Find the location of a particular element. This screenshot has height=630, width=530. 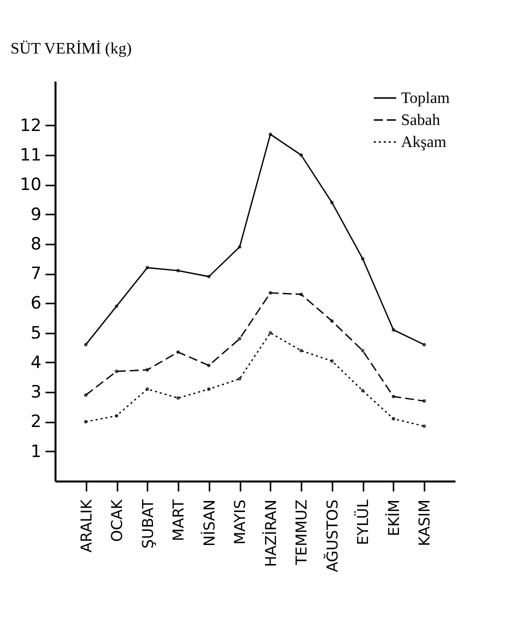

x-tick-label: EYLÜL is located at coordinates (363, 522).